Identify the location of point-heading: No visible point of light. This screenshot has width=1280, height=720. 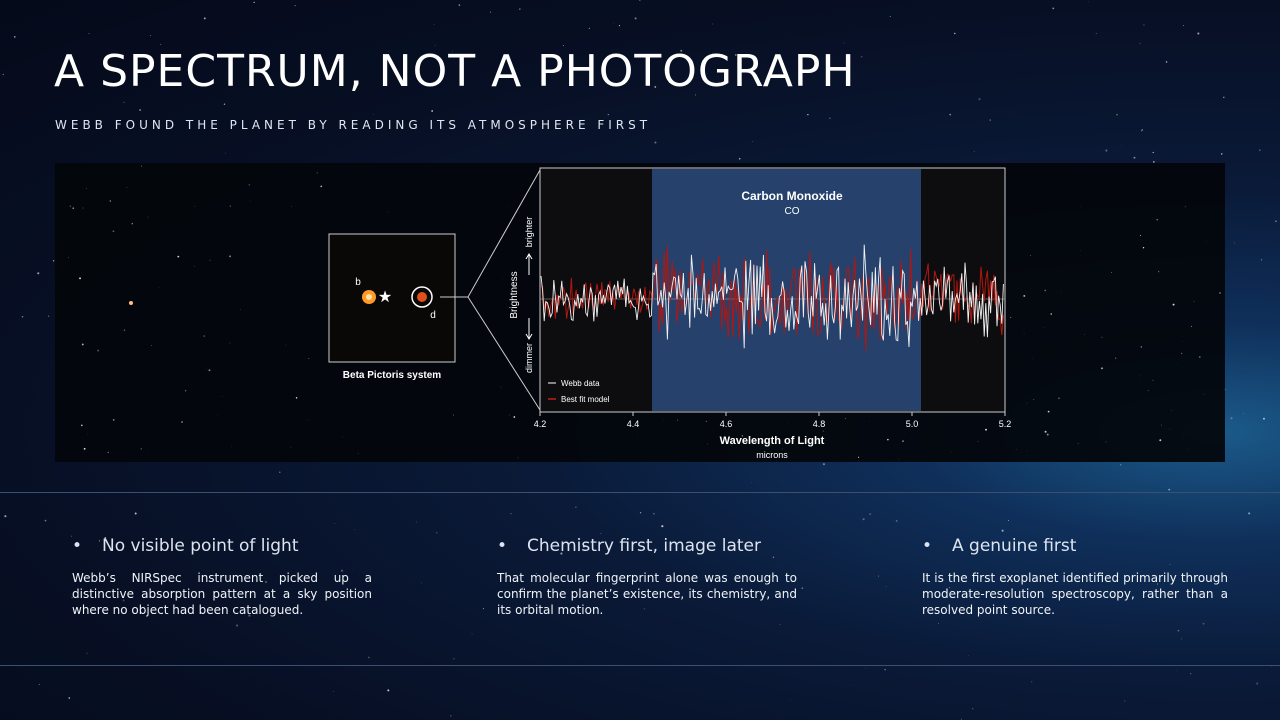
(222, 546).